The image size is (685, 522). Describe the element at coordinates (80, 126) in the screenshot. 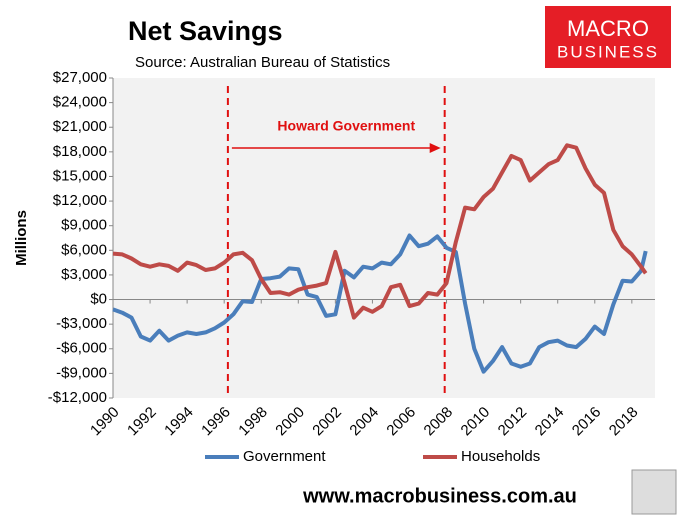

I see `y-tick-label: $21,000` at that location.